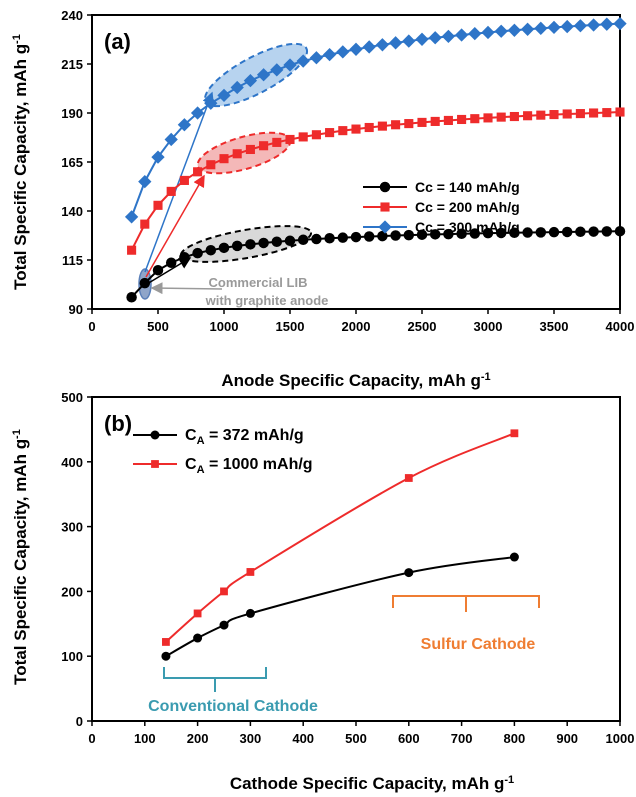  Describe the element at coordinates (258, 282) in the screenshot. I see `lib-annotation-line1: Commercial LIB` at that location.